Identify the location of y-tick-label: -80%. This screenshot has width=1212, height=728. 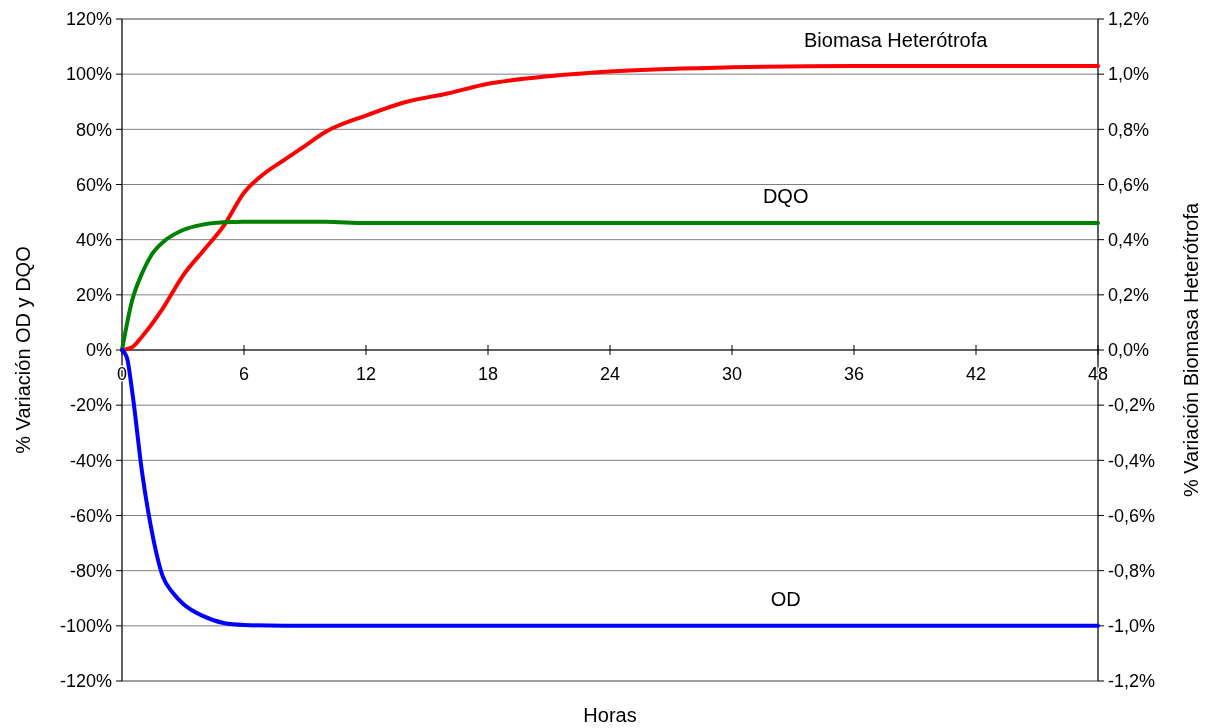
(90, 570).